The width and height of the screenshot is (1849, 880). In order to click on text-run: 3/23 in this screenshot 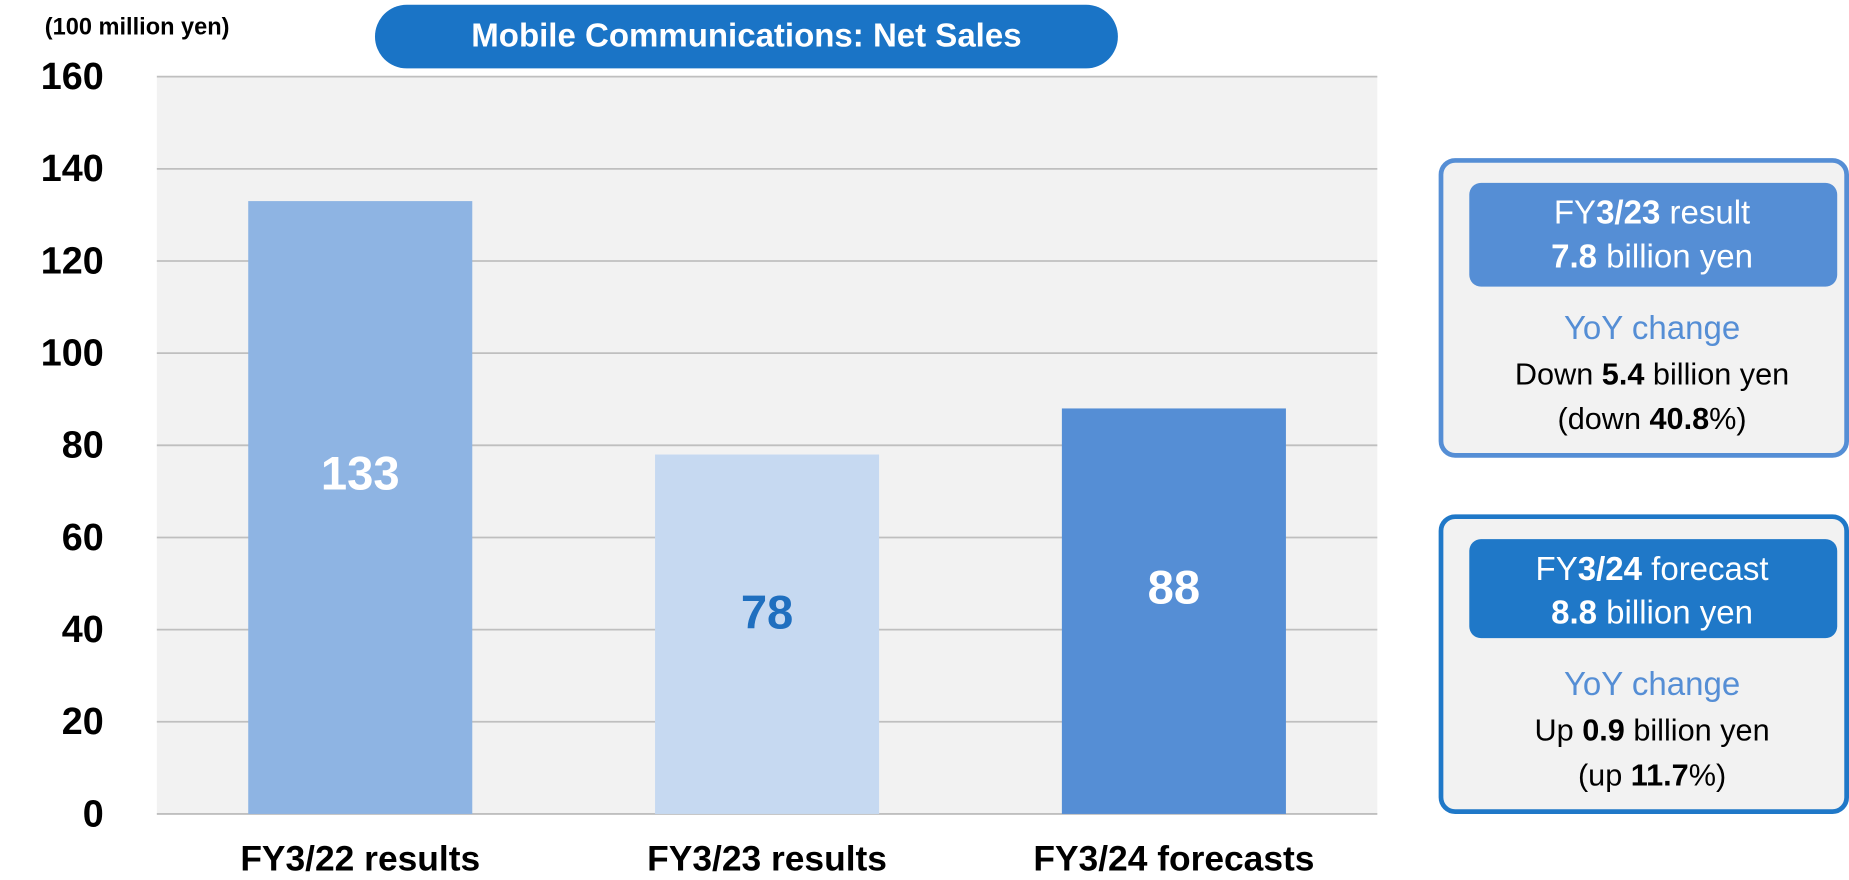, I will do `click(1628, 211)`.